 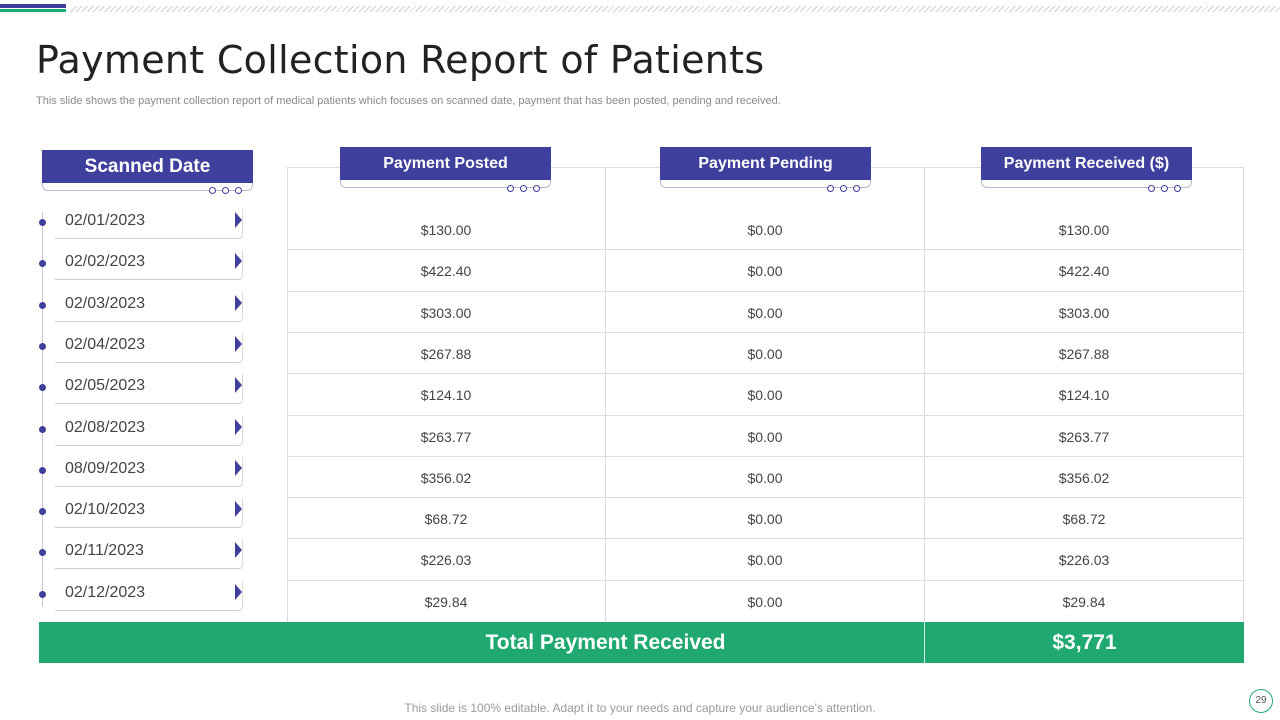 I want to click on cell-received: $356.02, so click(x=1084, y=477).